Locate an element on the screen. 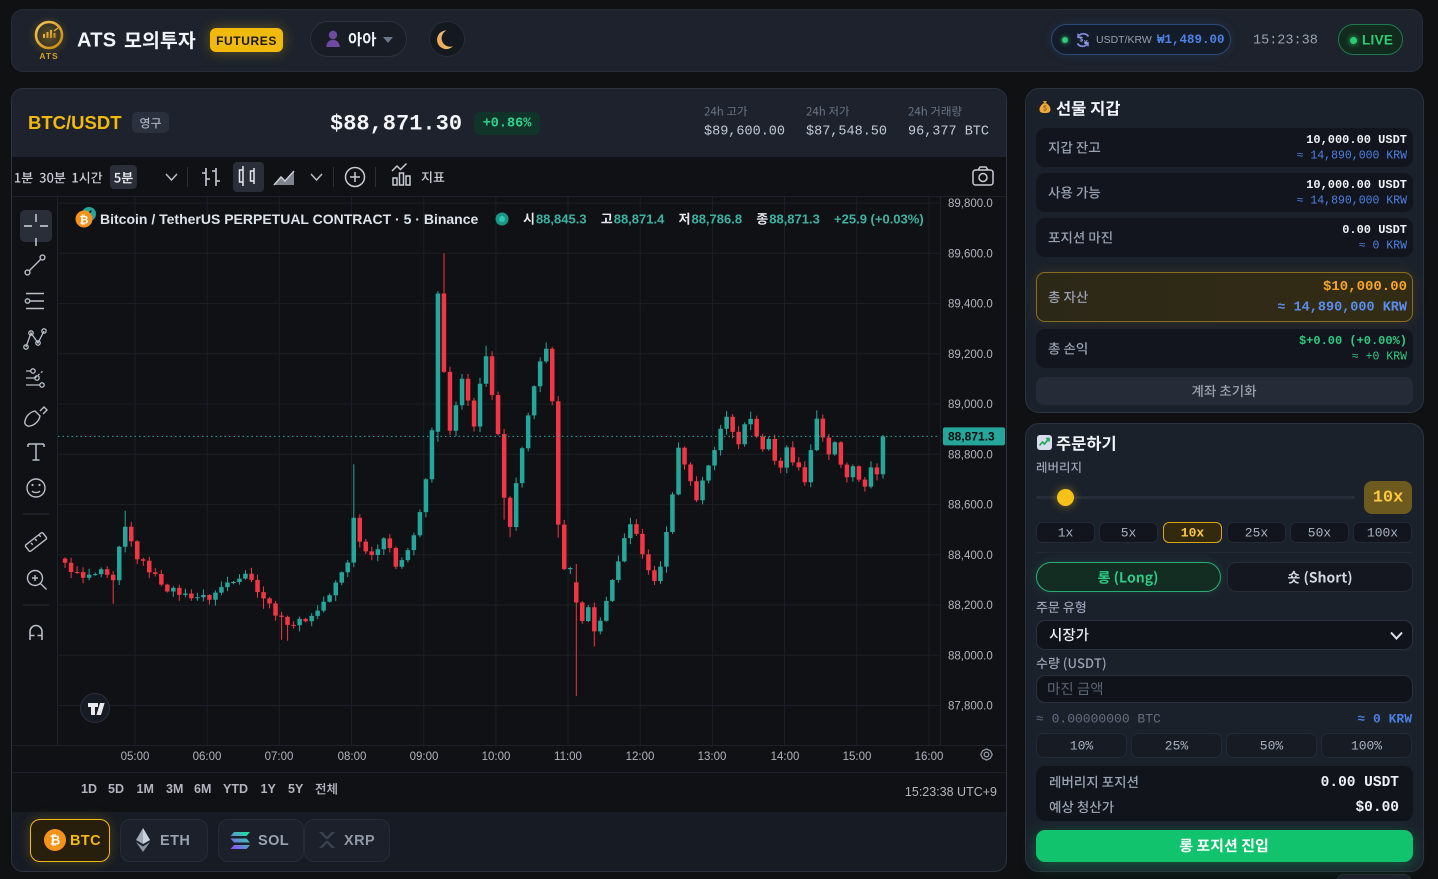  svg-text: 13:00 is located at coordinates (712, 757).